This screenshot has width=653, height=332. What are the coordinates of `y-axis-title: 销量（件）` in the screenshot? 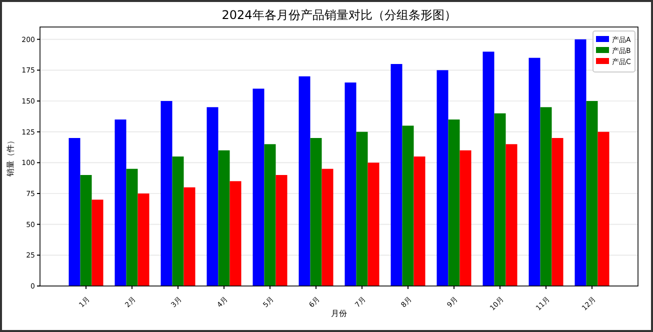 It's located at (10, 157).